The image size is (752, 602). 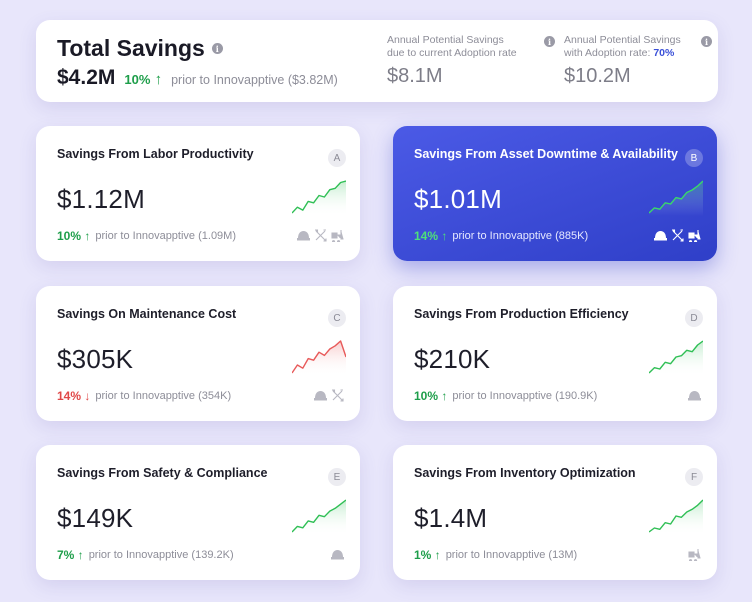 What do you see at coordinates (607, 53) in the screenshot?
I see `potential-adoption-label-line2: with Adoption rate:` at bounding box center [607, 53].